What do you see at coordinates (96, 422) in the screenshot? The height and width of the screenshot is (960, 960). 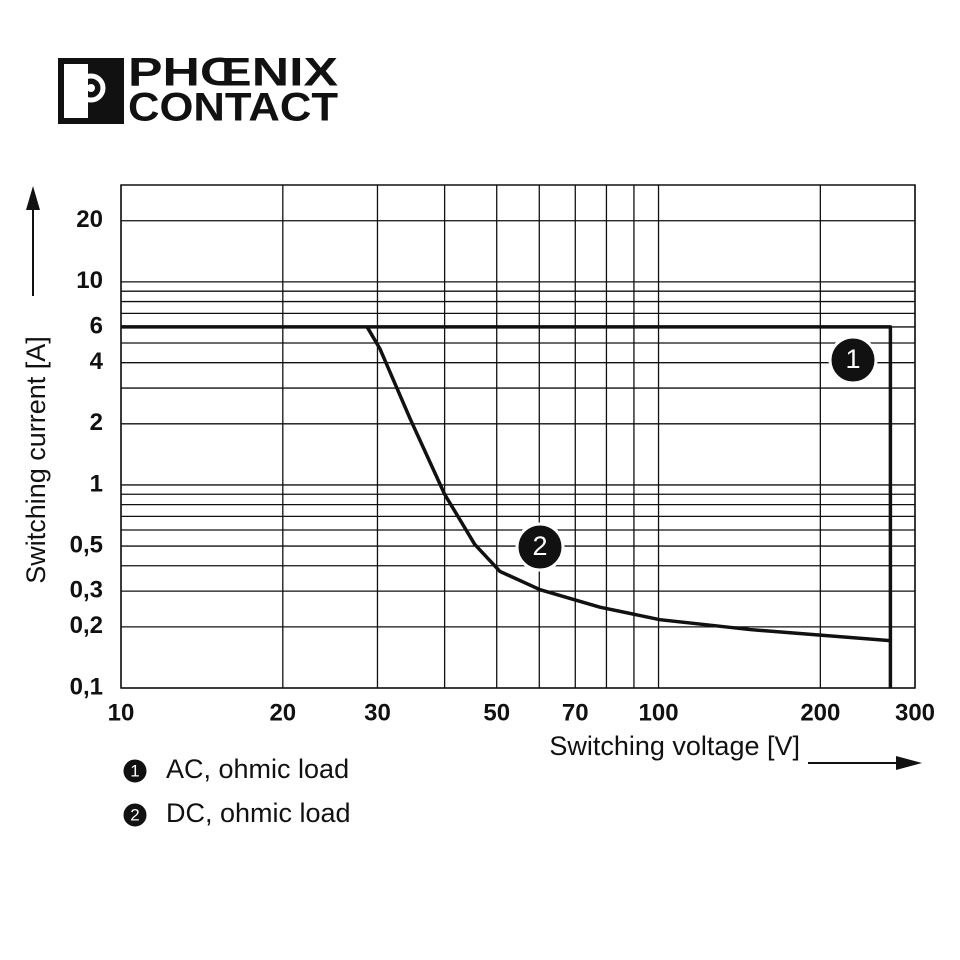 I see `y-tick-label: 2` at bounding box center [96, 422].